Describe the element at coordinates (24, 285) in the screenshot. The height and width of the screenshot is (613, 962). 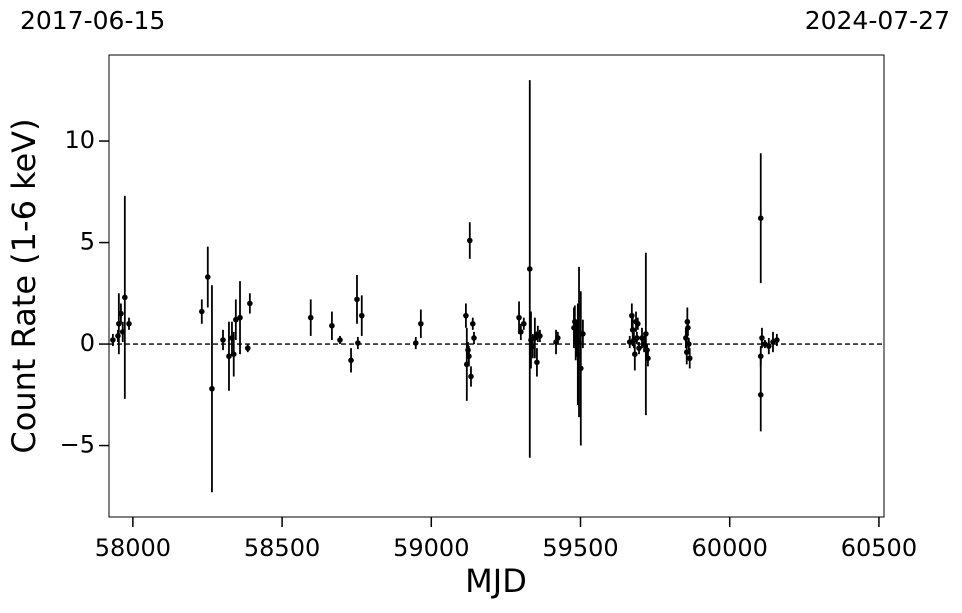
I see `y-axis-label: Count Rate (1-6 keV)` at that location.